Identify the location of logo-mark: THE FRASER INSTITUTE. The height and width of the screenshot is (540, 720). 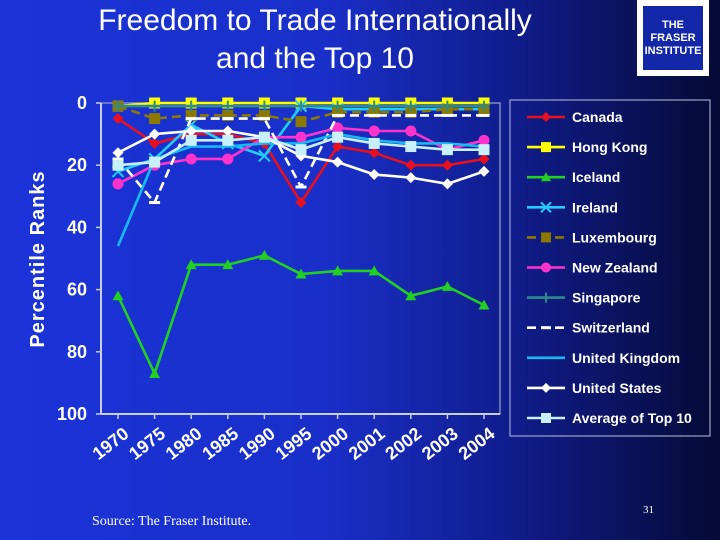
(673, 38).